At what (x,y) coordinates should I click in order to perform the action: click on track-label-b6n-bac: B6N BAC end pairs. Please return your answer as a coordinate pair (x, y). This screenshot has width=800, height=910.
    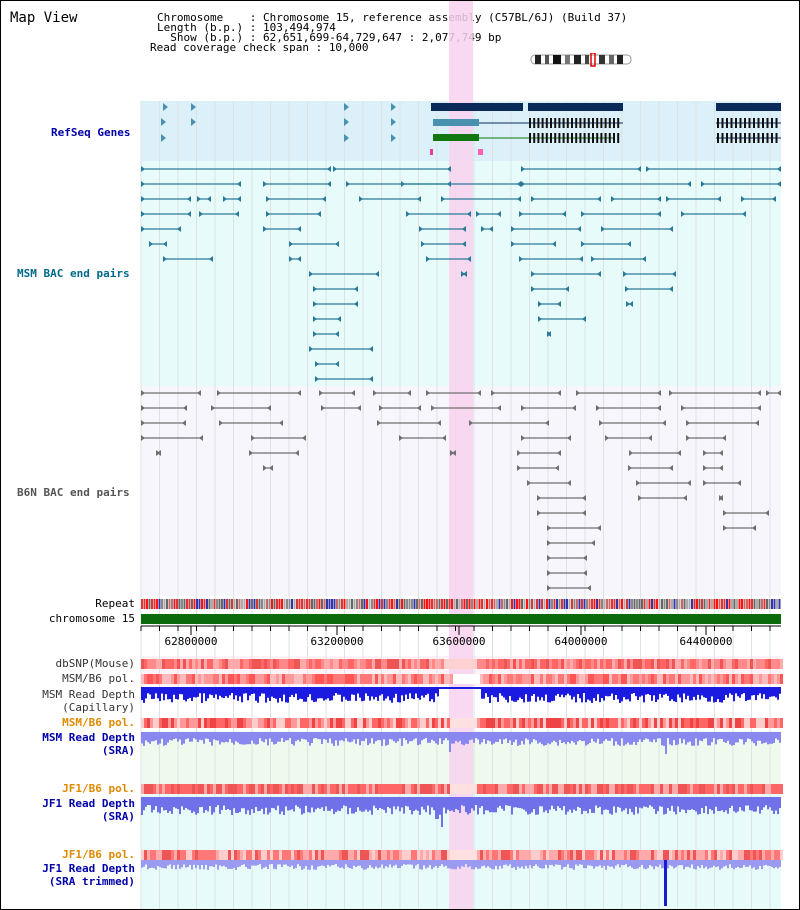
    Looking at the image, I should click on (73, 492).